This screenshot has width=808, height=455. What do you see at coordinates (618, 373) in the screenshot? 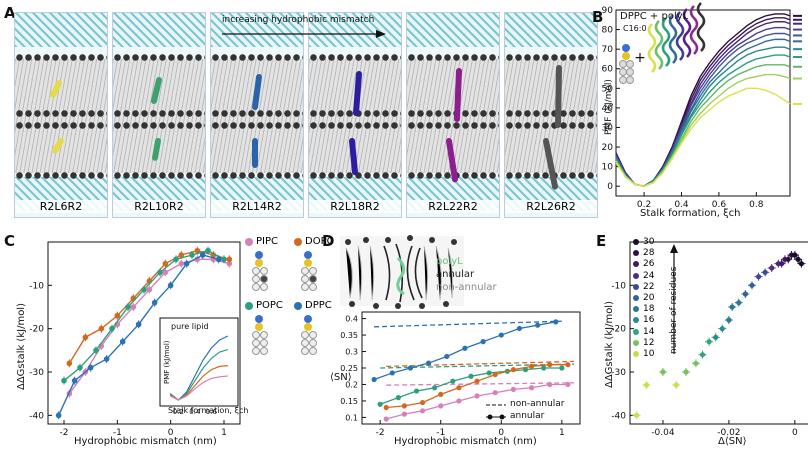
I see `y-tick-label: -30` at bounding box center [618, 373].